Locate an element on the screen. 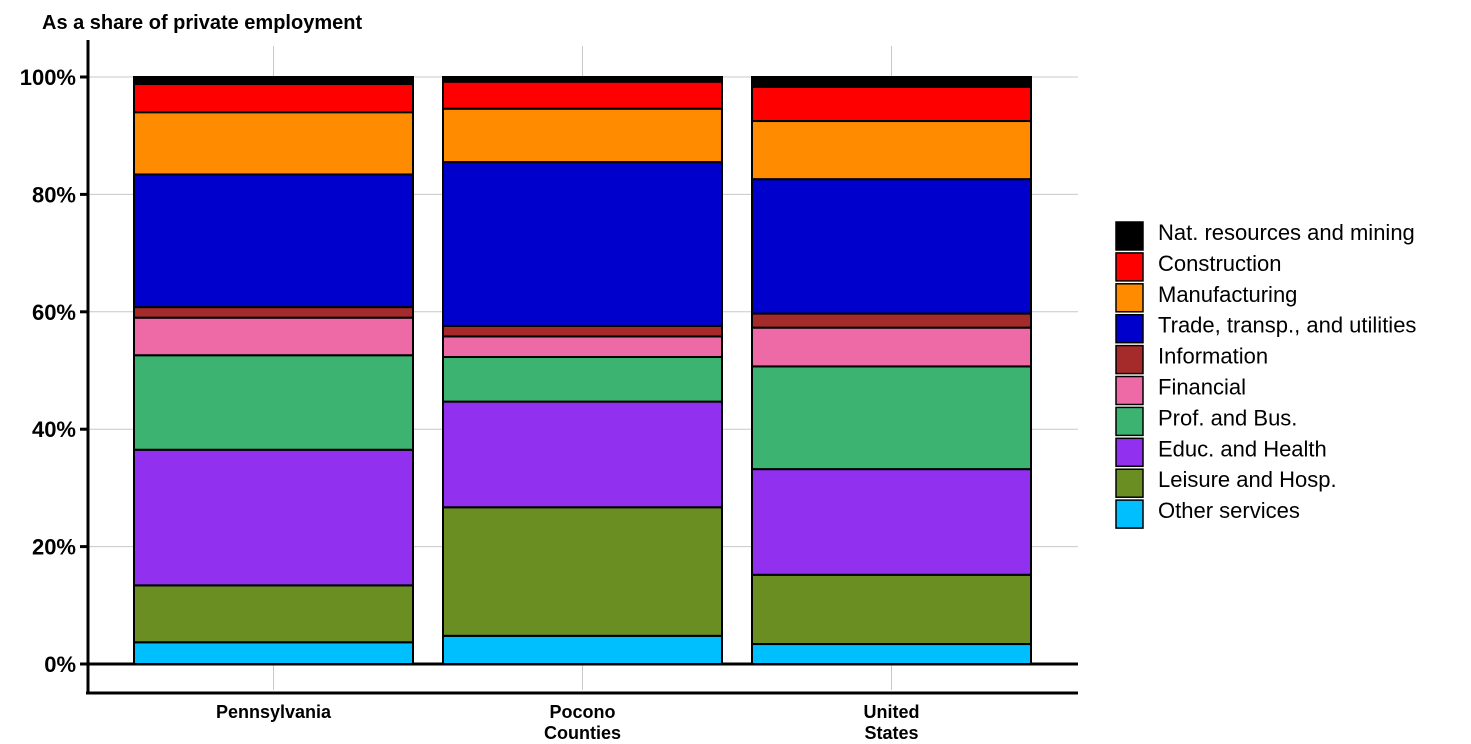 Image resolution: width=1471 pixels, height=744 pixels. legend-label-manufacturing: Manufacturing is located at coordinates (1227, 294).